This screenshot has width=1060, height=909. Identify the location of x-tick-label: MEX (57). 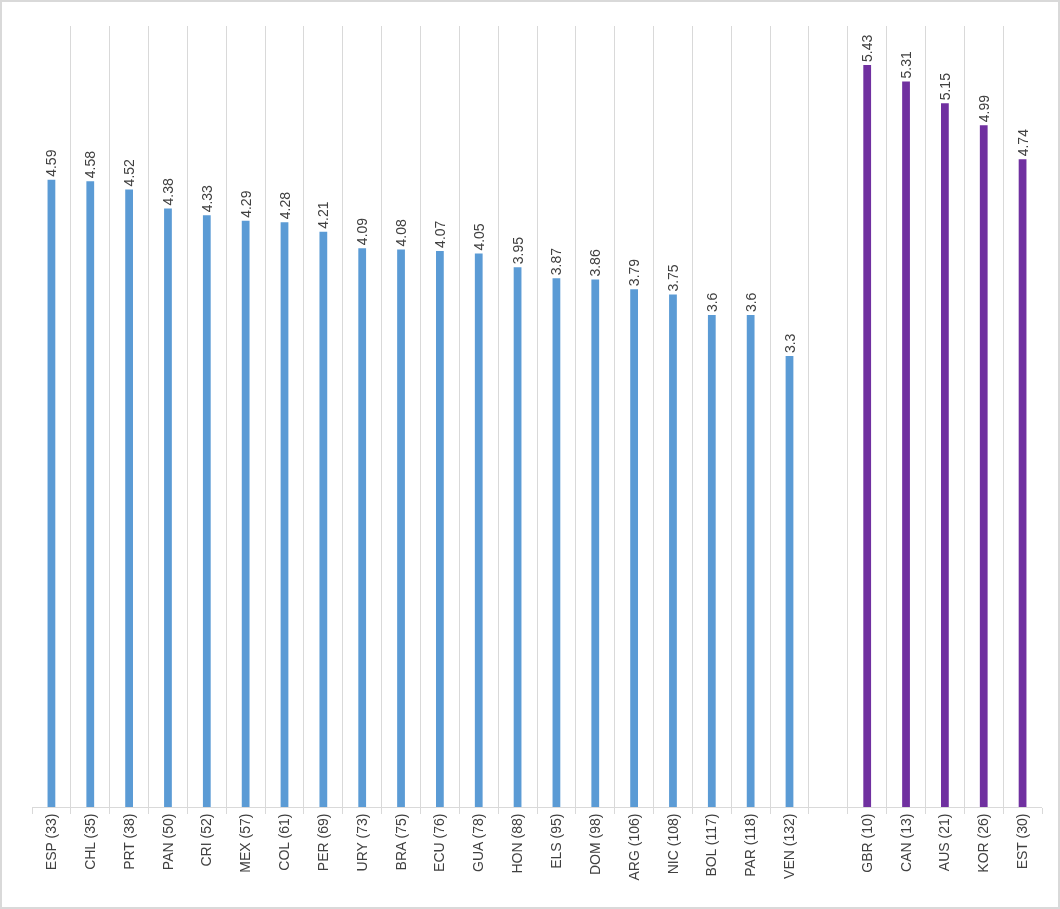
(245, 843).